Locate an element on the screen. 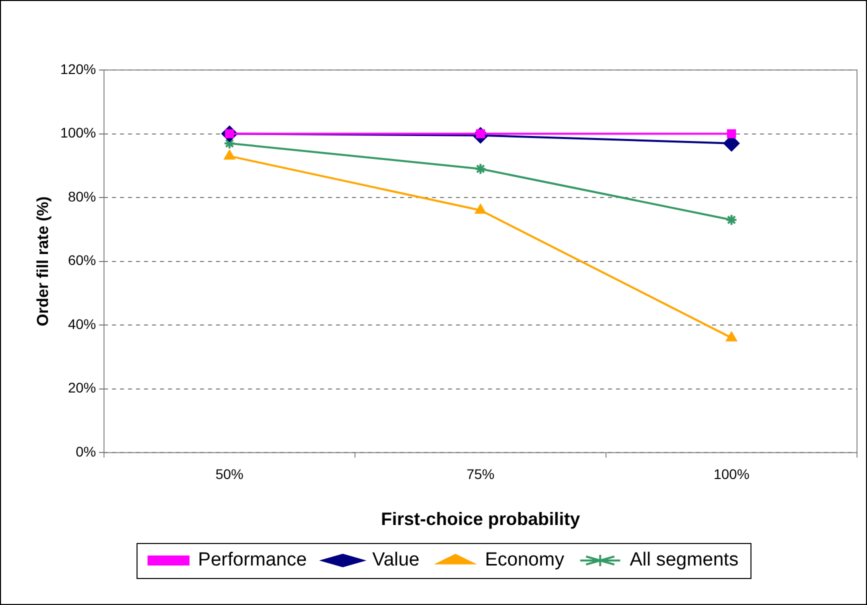  x-tick-label: 75% is located at coordinates (480, 474).